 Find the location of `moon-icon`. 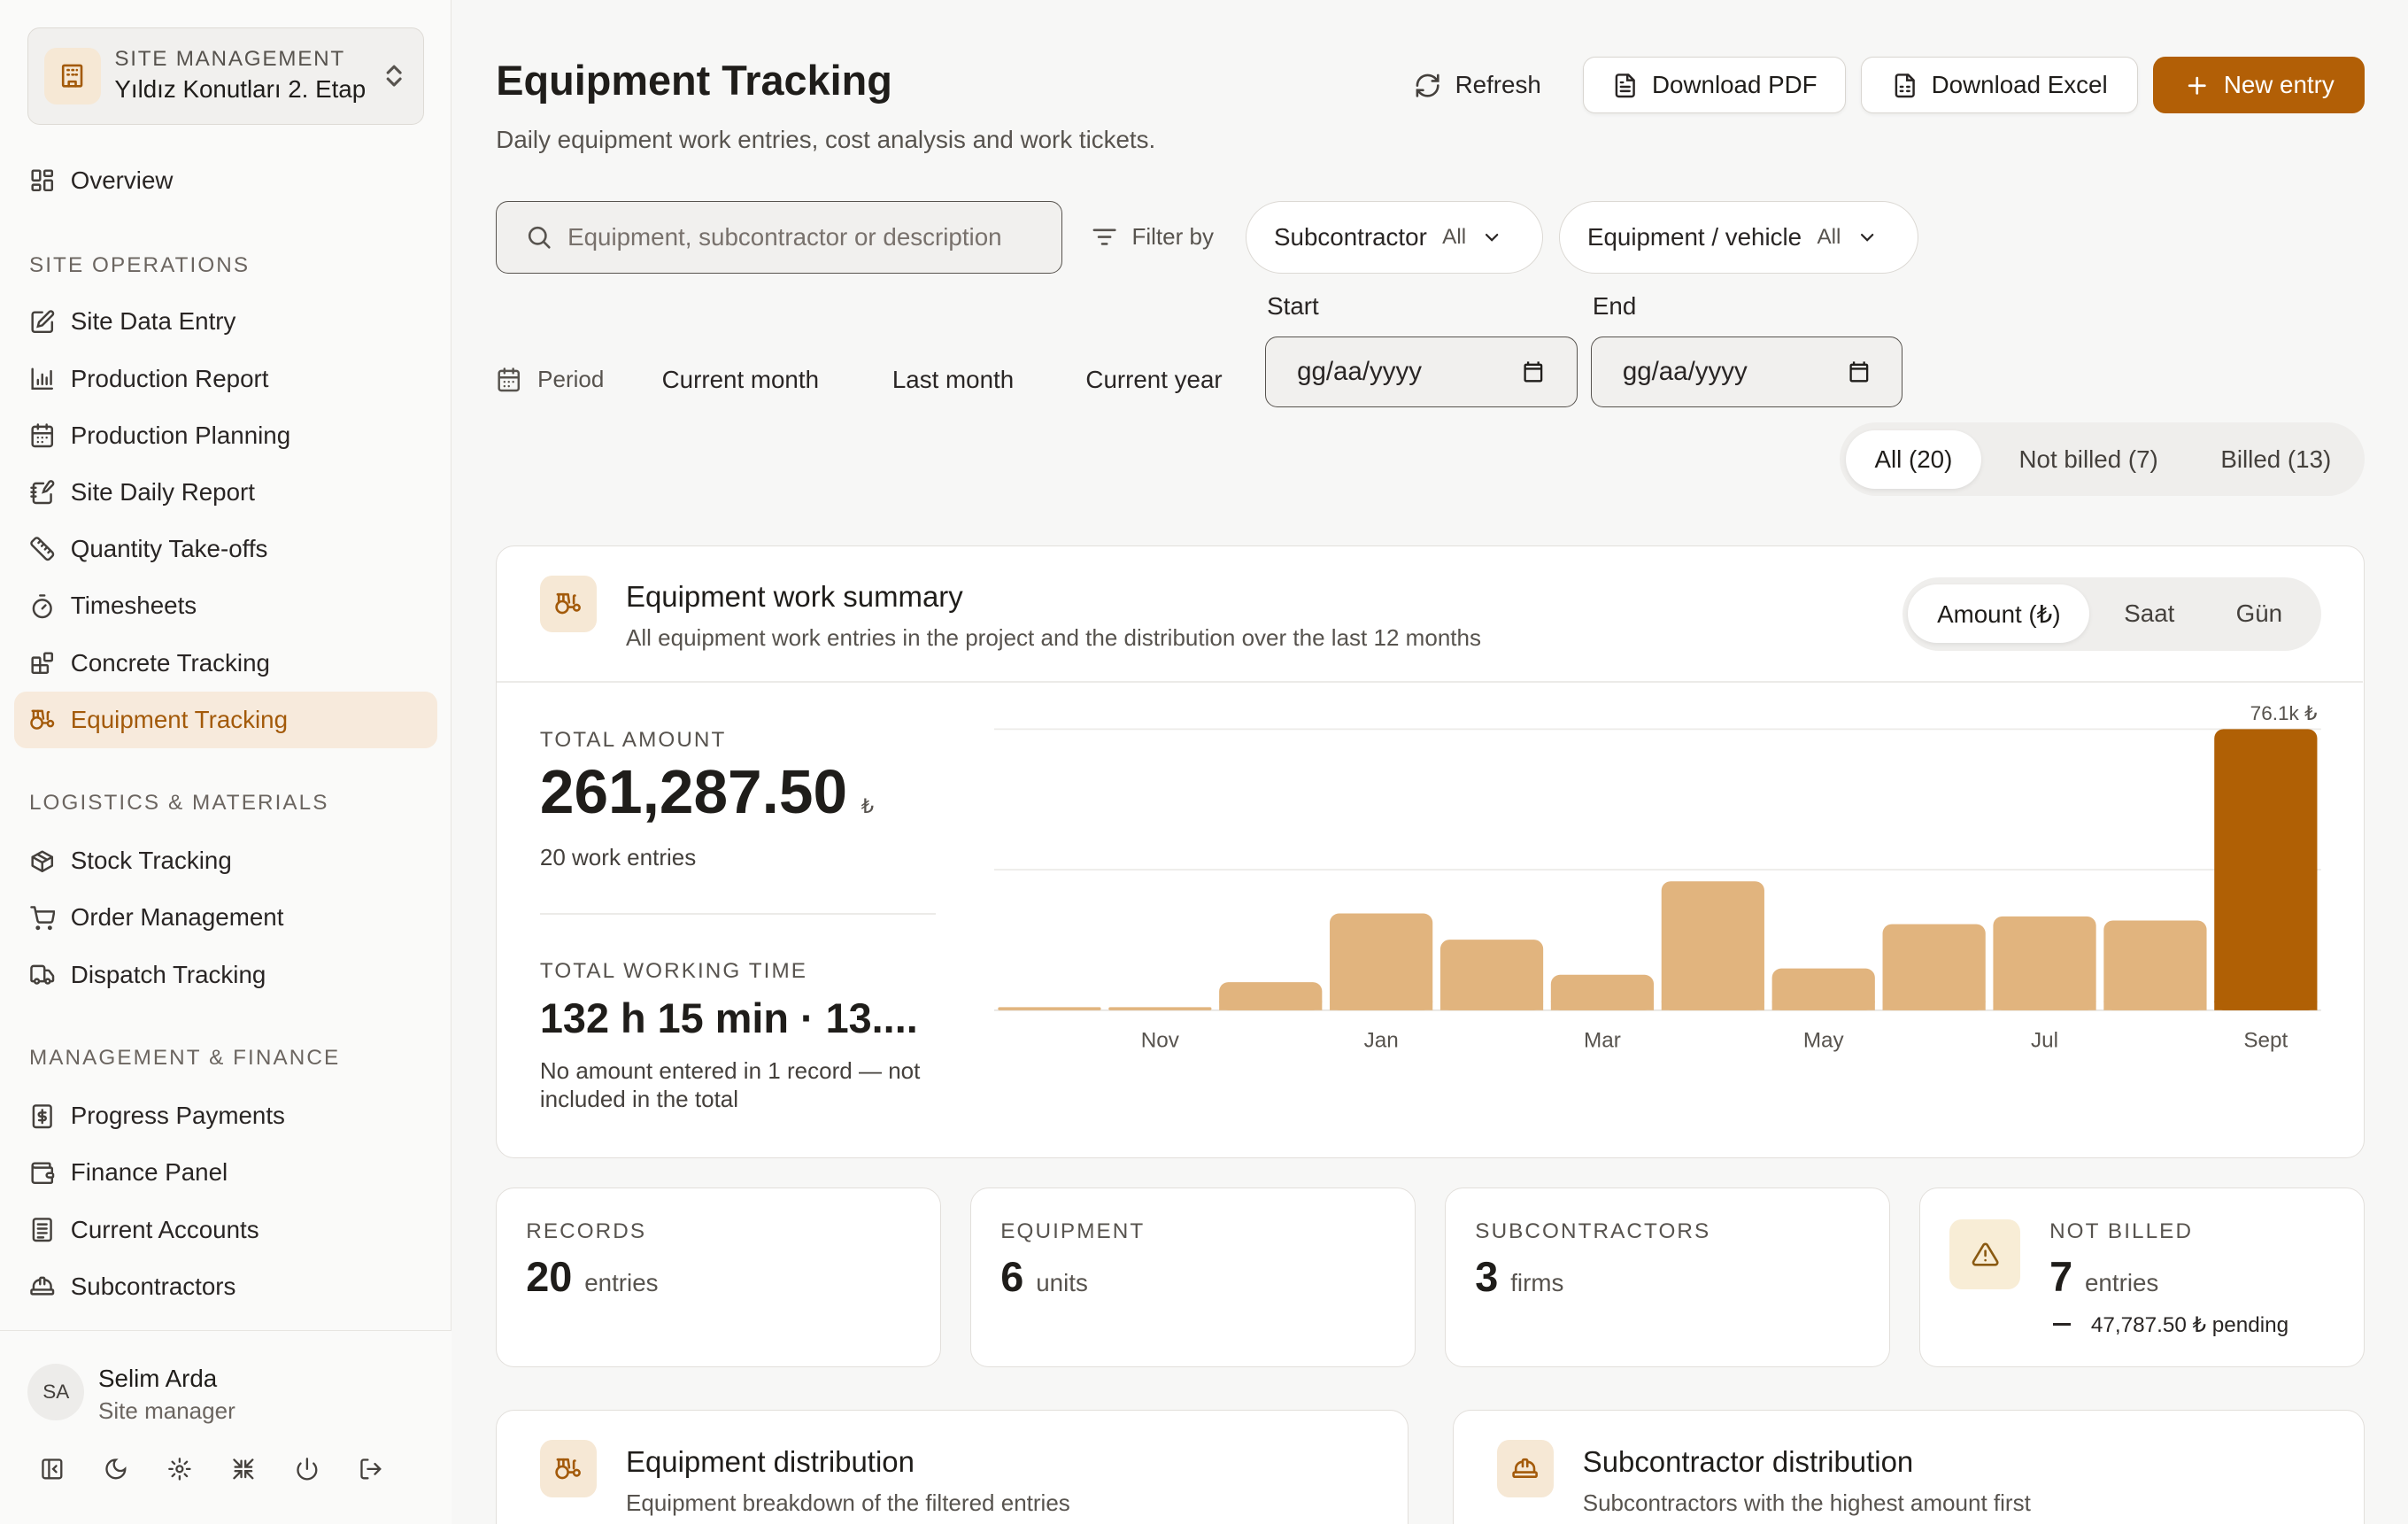

moon-icon is located at coordinates (123, 1470).